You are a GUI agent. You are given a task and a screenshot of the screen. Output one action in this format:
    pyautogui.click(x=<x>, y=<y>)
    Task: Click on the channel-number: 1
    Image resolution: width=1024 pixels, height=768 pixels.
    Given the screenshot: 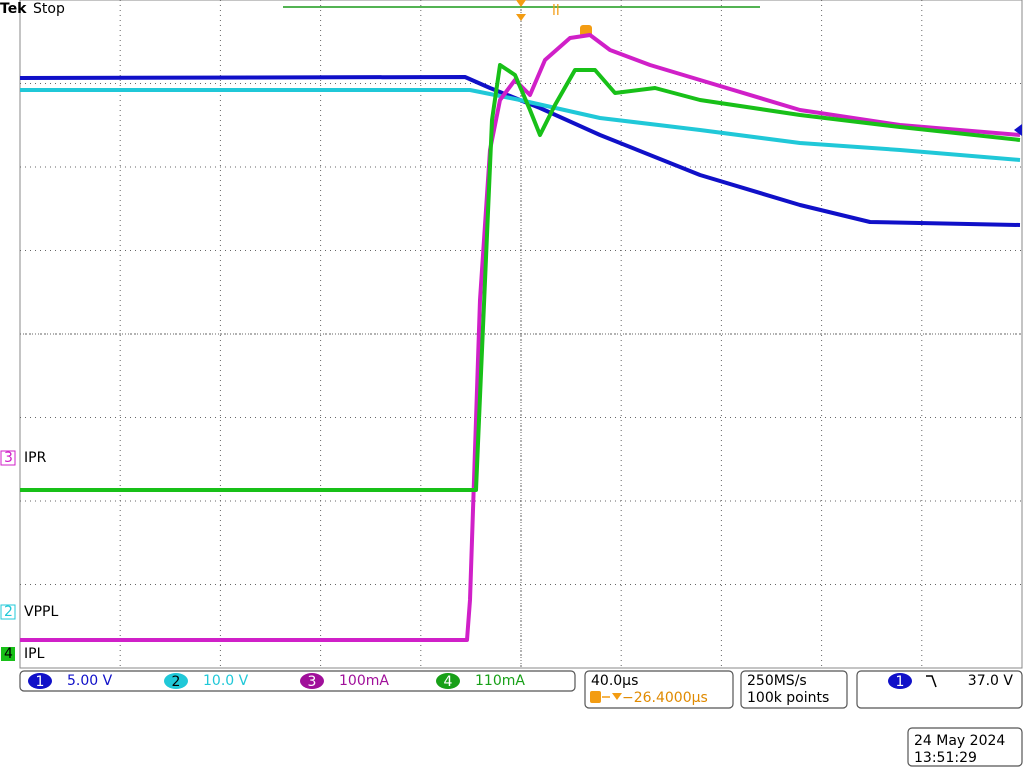 What is the action you would take?
    pyautogui.click(x=40, y=682)
    